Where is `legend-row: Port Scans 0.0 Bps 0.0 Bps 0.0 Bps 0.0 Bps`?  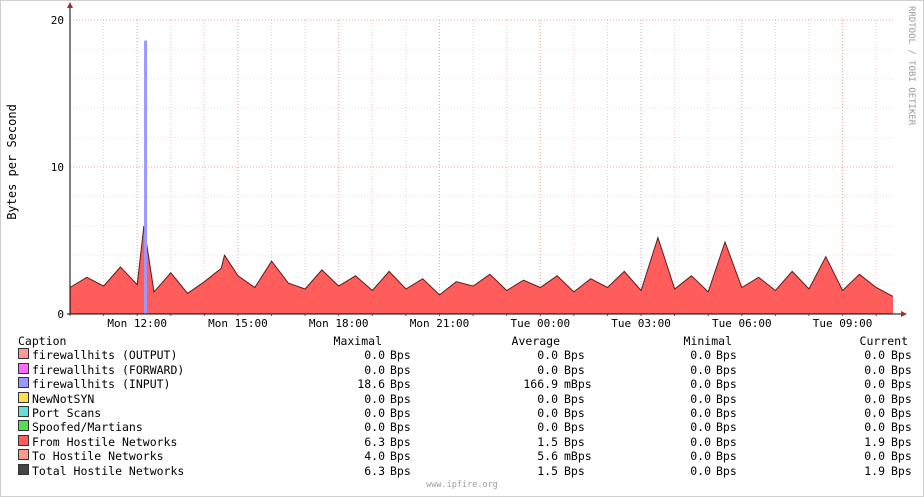
legend-row: Port Scans 0.0 Bps 0.0 Bps 0.0 Bps 0.0 Bps is located at coordinates (465, 412).